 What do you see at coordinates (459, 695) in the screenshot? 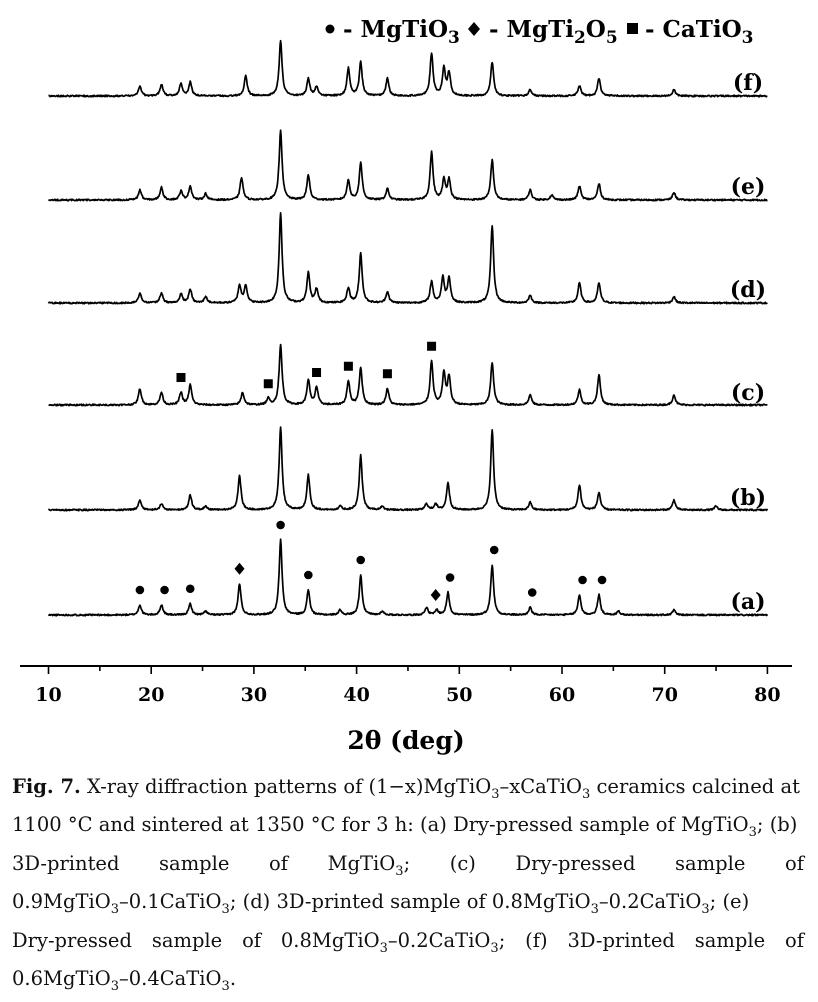
I see `x-tick-label: 50` at bounding box center [459, 695].